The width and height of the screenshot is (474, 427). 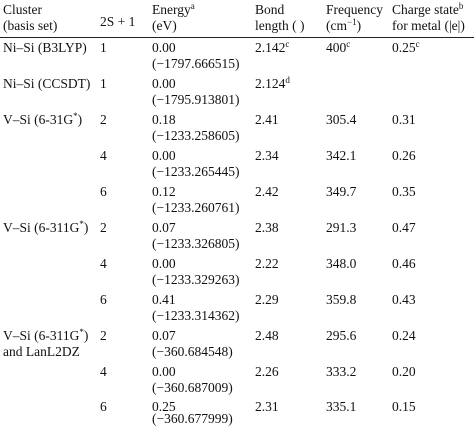 I want to click on cell-bond-length: 2.48, so click(x=267, y=335).